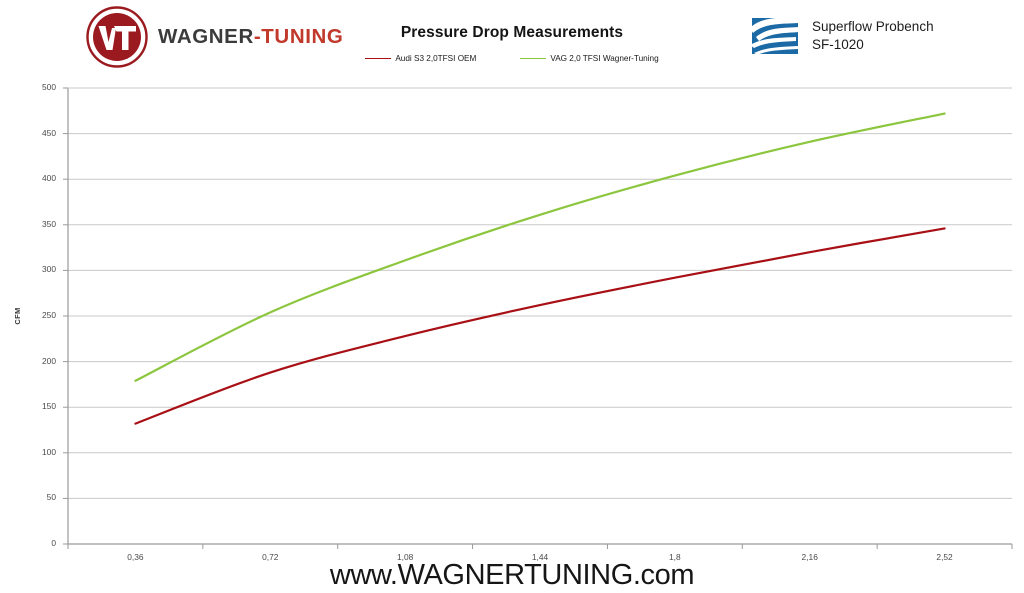  I want to click on x-tick-label: 2,16, so click(809, 557).